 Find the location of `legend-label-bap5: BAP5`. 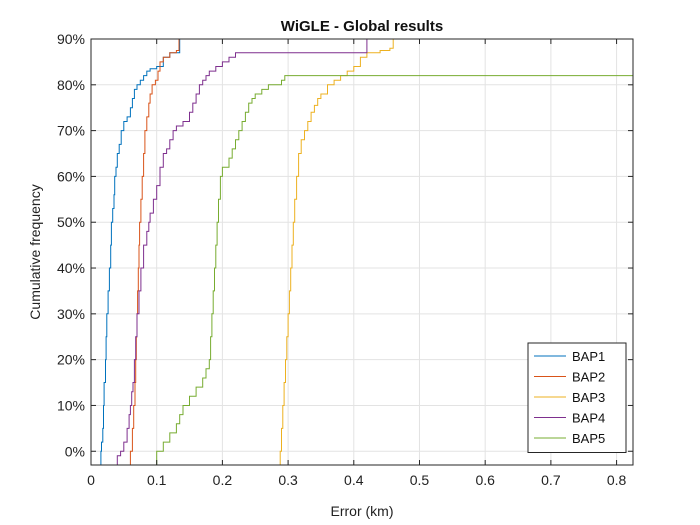

legend-label-bap5: BAP5 is located at coordinates (588, 438).